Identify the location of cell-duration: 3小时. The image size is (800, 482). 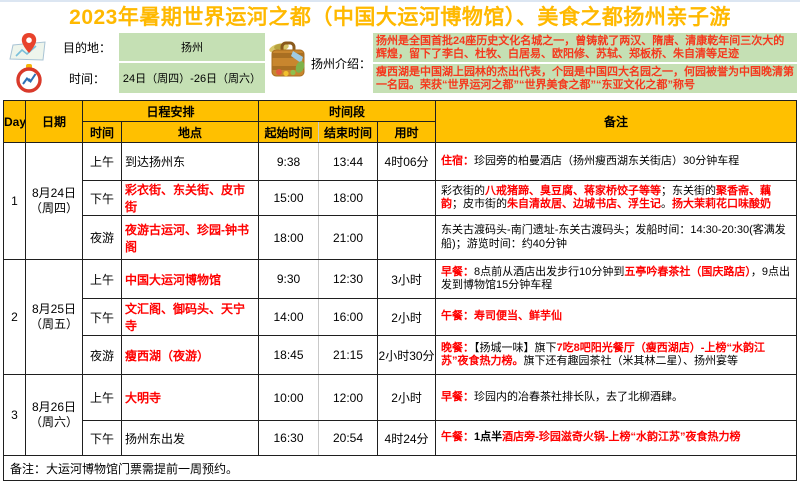
(407, 279).